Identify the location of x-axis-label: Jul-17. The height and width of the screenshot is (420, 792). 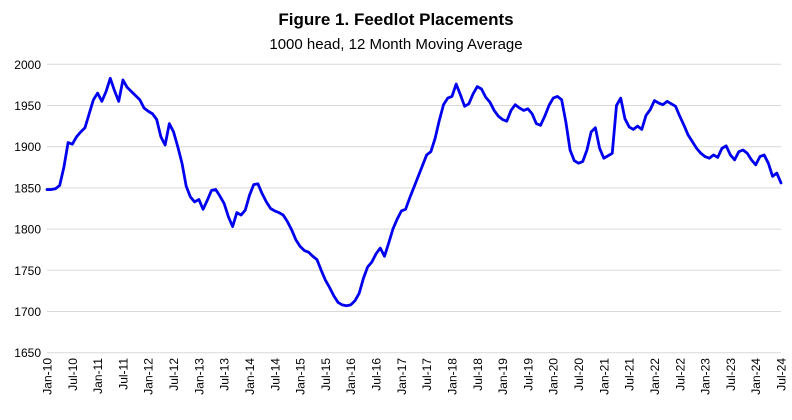
(427, 374).